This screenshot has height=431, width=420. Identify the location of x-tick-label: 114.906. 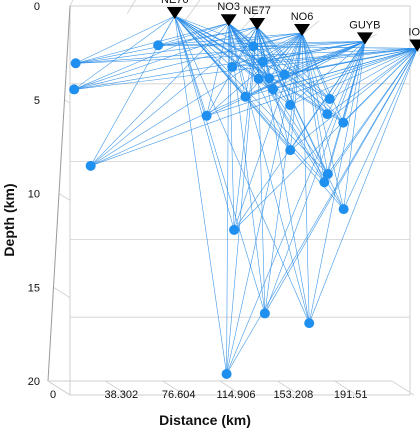
(236, 395).